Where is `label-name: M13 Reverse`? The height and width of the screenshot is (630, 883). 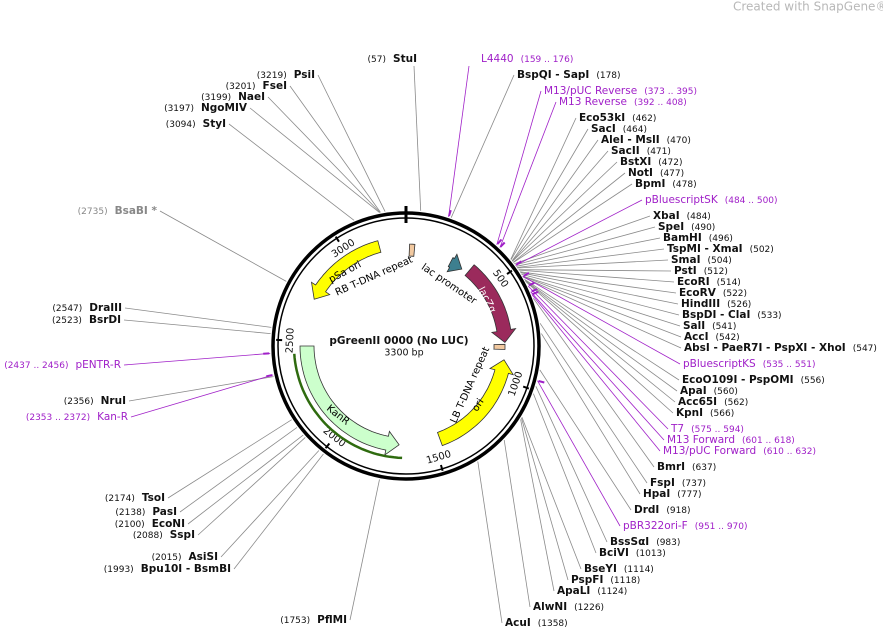 label-name: M13 Reverse is located at coordinates (593, 102).